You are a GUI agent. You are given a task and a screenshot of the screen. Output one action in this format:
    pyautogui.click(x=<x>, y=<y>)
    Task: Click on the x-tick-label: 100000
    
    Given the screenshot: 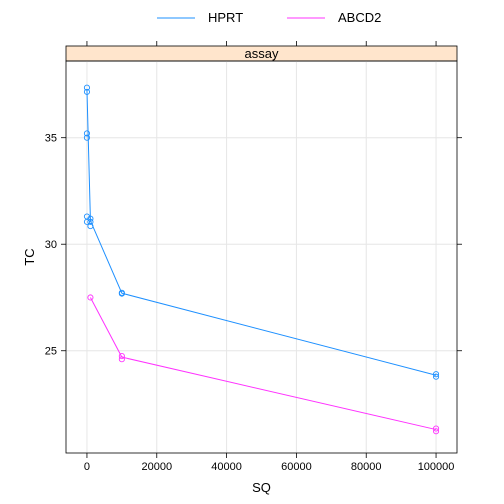 What is the action you would take?
    pyautogui.click(x=436, y=467)
    